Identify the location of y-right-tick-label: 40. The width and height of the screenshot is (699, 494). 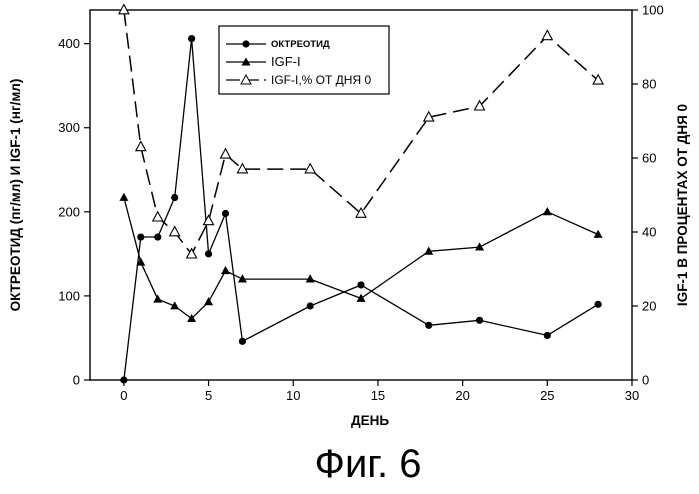
(649, 232).